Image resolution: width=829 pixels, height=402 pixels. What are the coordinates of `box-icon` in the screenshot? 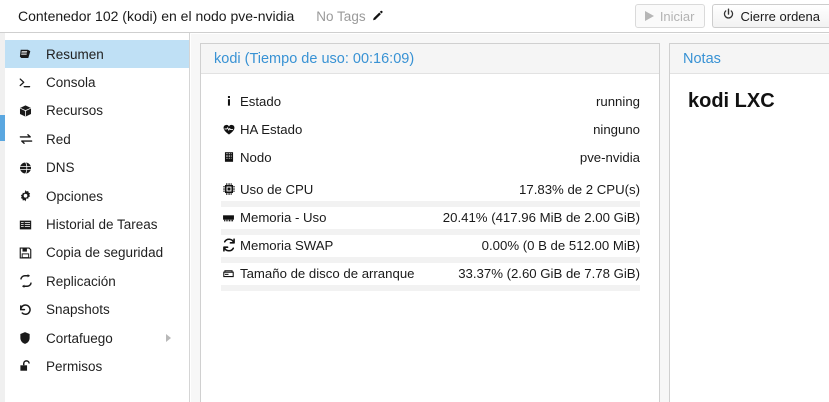 It's located at (27, 111).